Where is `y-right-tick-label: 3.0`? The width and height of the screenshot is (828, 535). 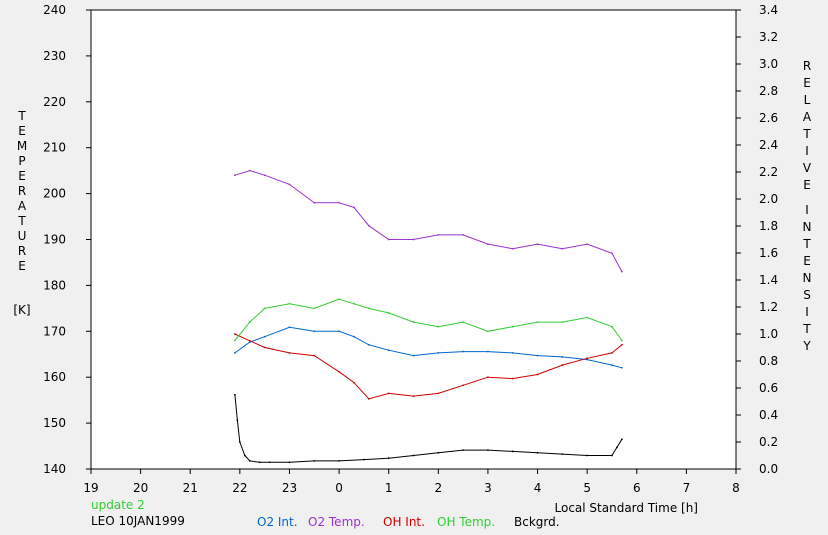 y-right-tick-label: 3.0 is located at coordinates (768, 64).